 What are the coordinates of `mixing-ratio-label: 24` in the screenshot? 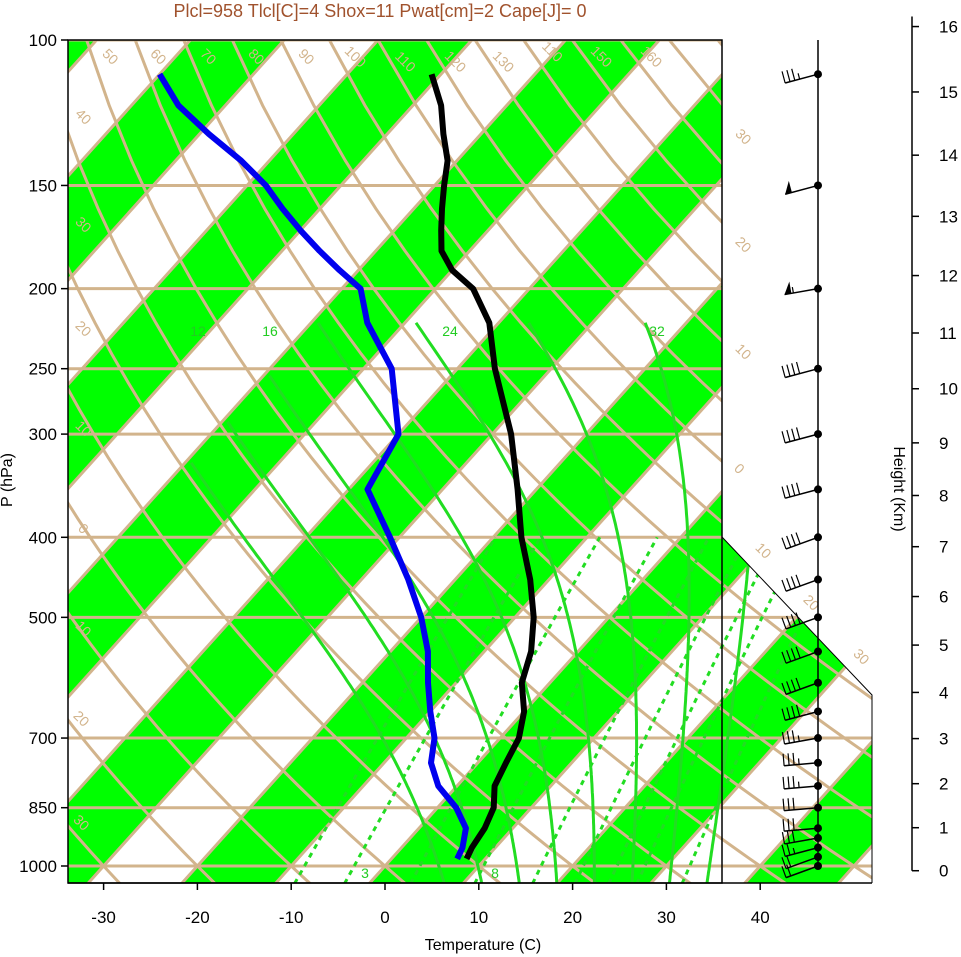 It's located at (450, 331).